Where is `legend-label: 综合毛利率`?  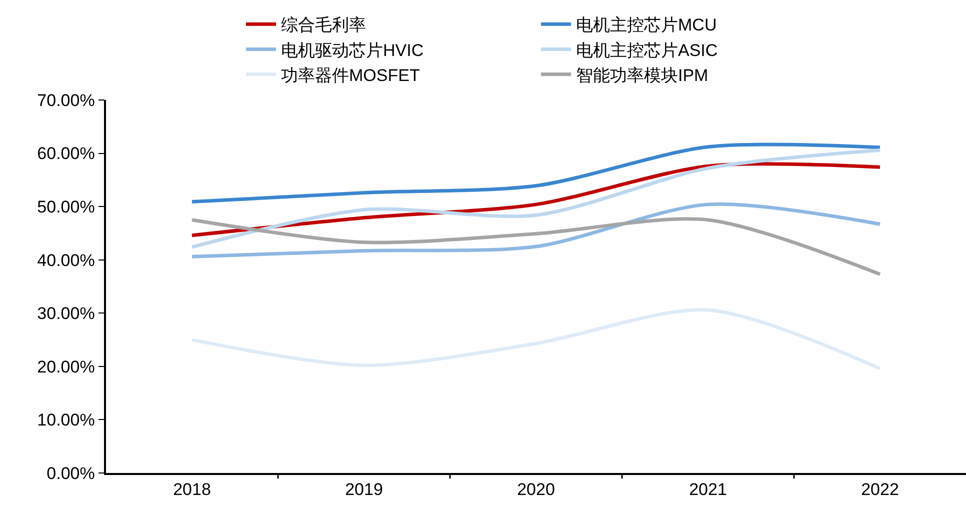 legend-label: 综合毛利率 is located at coordinates (323, 25).